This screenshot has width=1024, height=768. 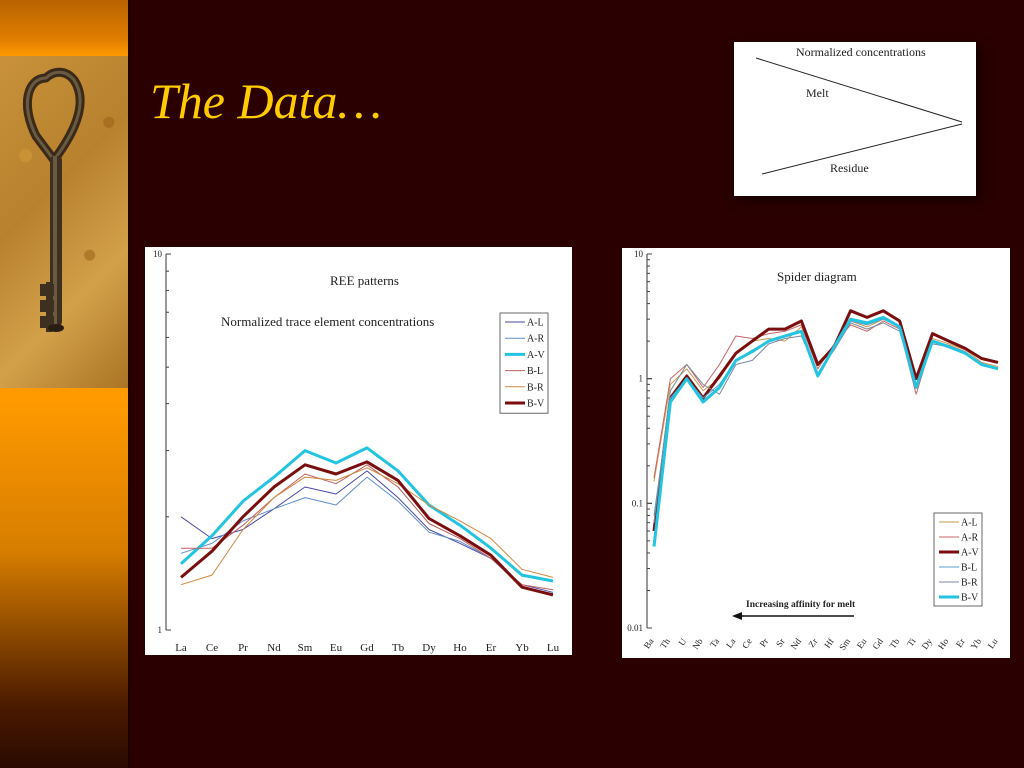 What do you see at coordinates (714, 642) in the screenshot?
I see `x-tick-label: Ta` at bounding box center [714, 642].